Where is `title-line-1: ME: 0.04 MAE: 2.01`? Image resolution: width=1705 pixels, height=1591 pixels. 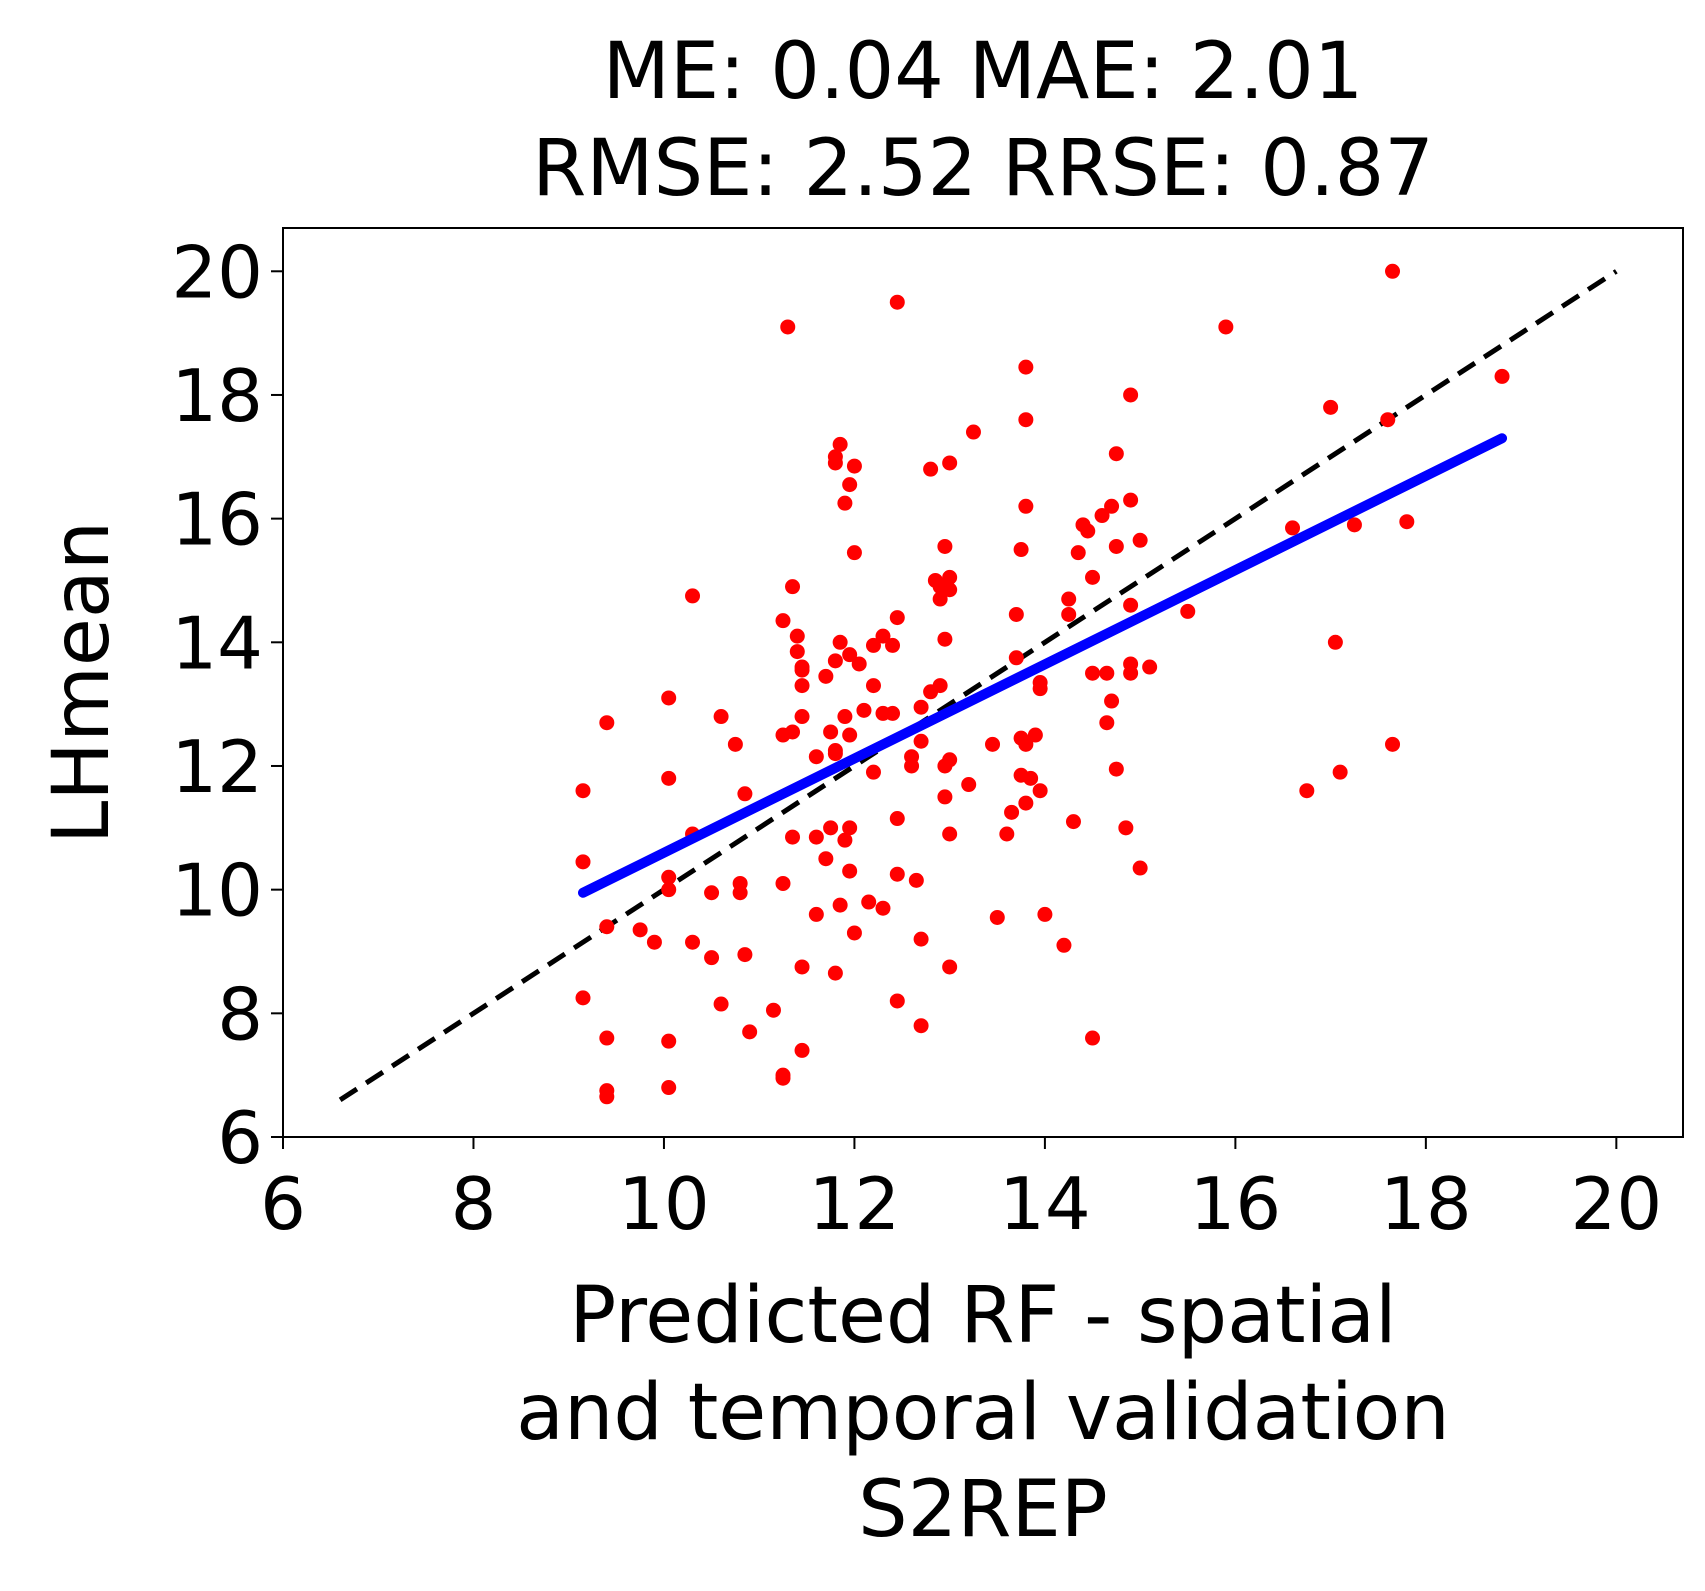
title-line-1: ME: 0.04 MAE: 2.01 is located at coordinates (983, 72).